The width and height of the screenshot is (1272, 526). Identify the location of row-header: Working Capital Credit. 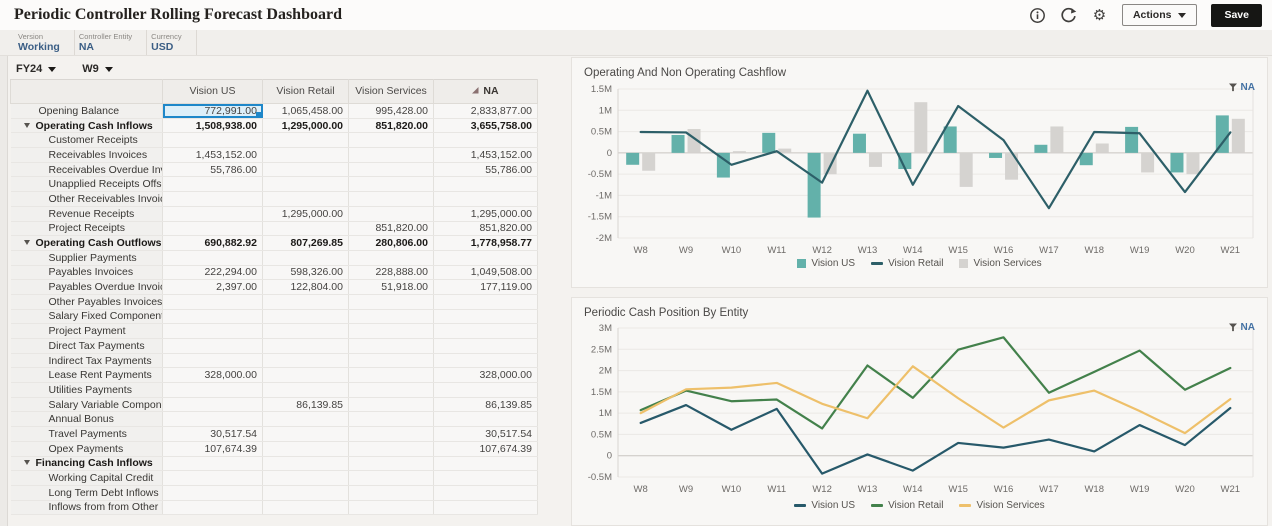
(86, 478).